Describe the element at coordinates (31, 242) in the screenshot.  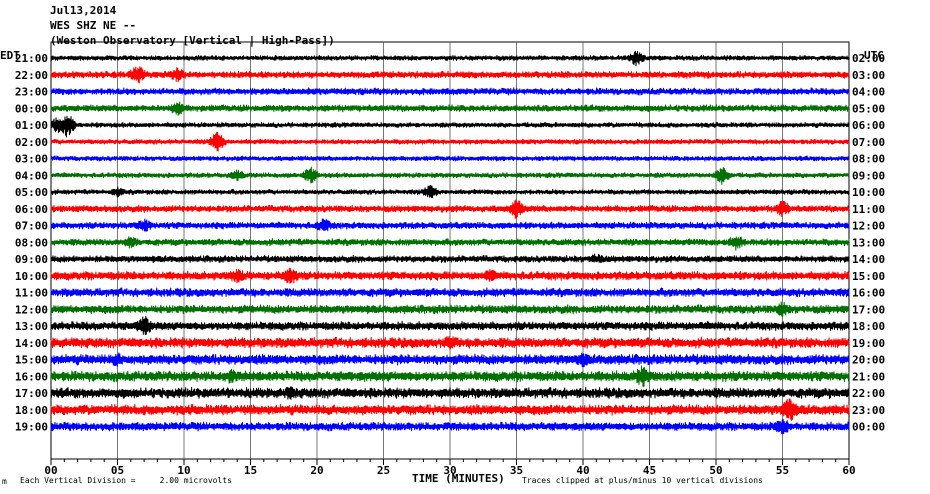
I see `row-label-left: 08:00` at that location.